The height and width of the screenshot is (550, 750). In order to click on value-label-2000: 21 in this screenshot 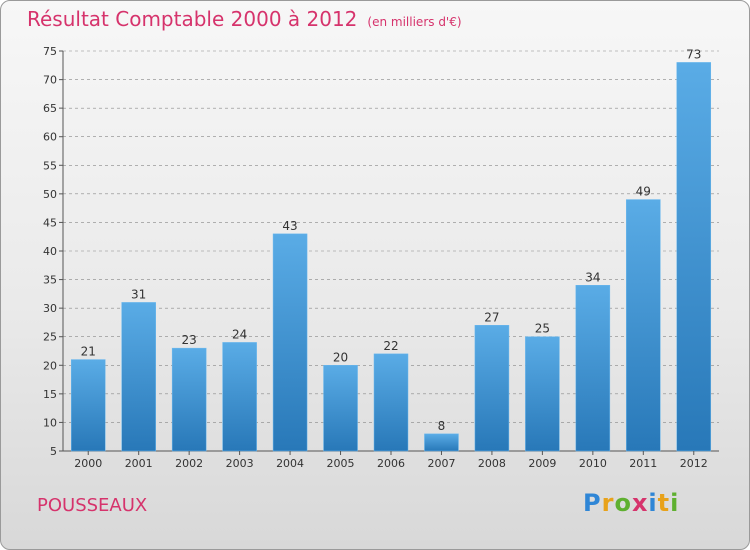, I will do `click(88, 352)`.